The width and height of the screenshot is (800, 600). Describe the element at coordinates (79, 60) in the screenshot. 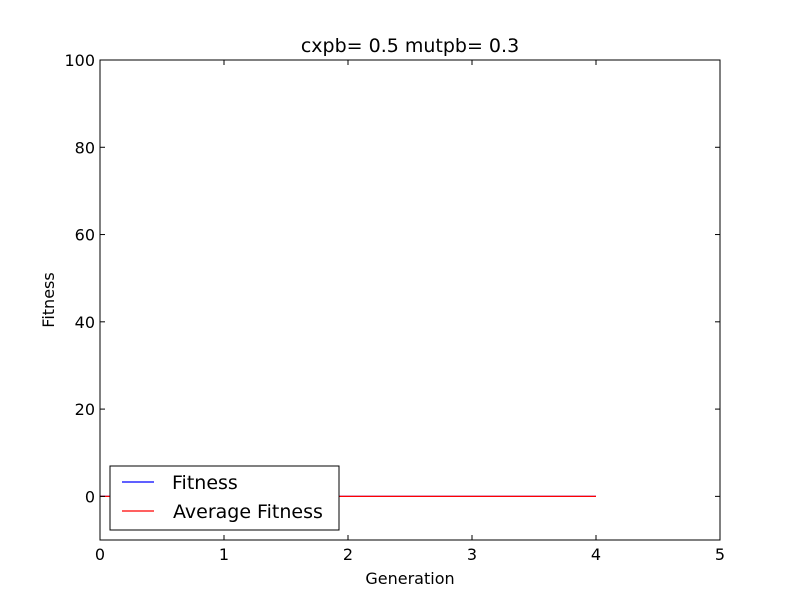

I see `y-tick-label: 100` at that location.